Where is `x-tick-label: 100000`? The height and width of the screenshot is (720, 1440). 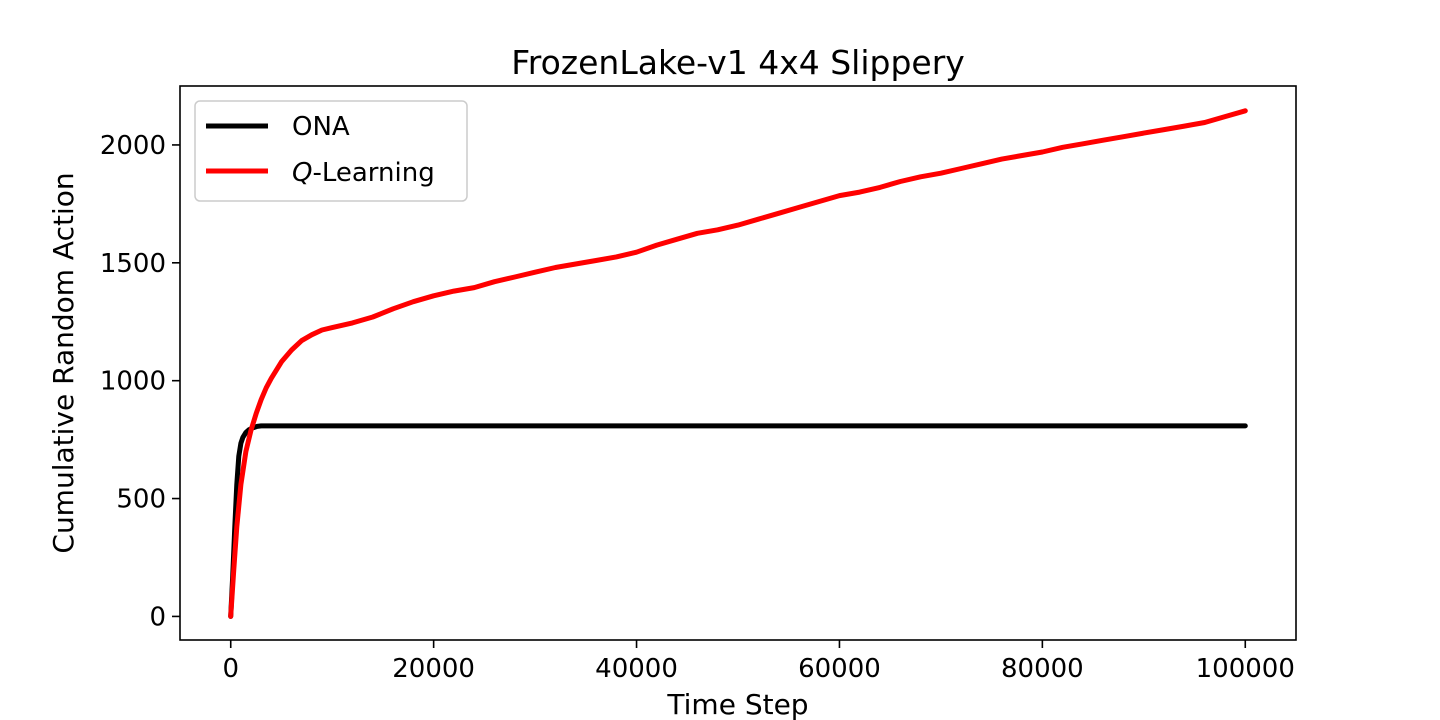 x-tick-label: 100000 is located at coordinates (1245, 669).